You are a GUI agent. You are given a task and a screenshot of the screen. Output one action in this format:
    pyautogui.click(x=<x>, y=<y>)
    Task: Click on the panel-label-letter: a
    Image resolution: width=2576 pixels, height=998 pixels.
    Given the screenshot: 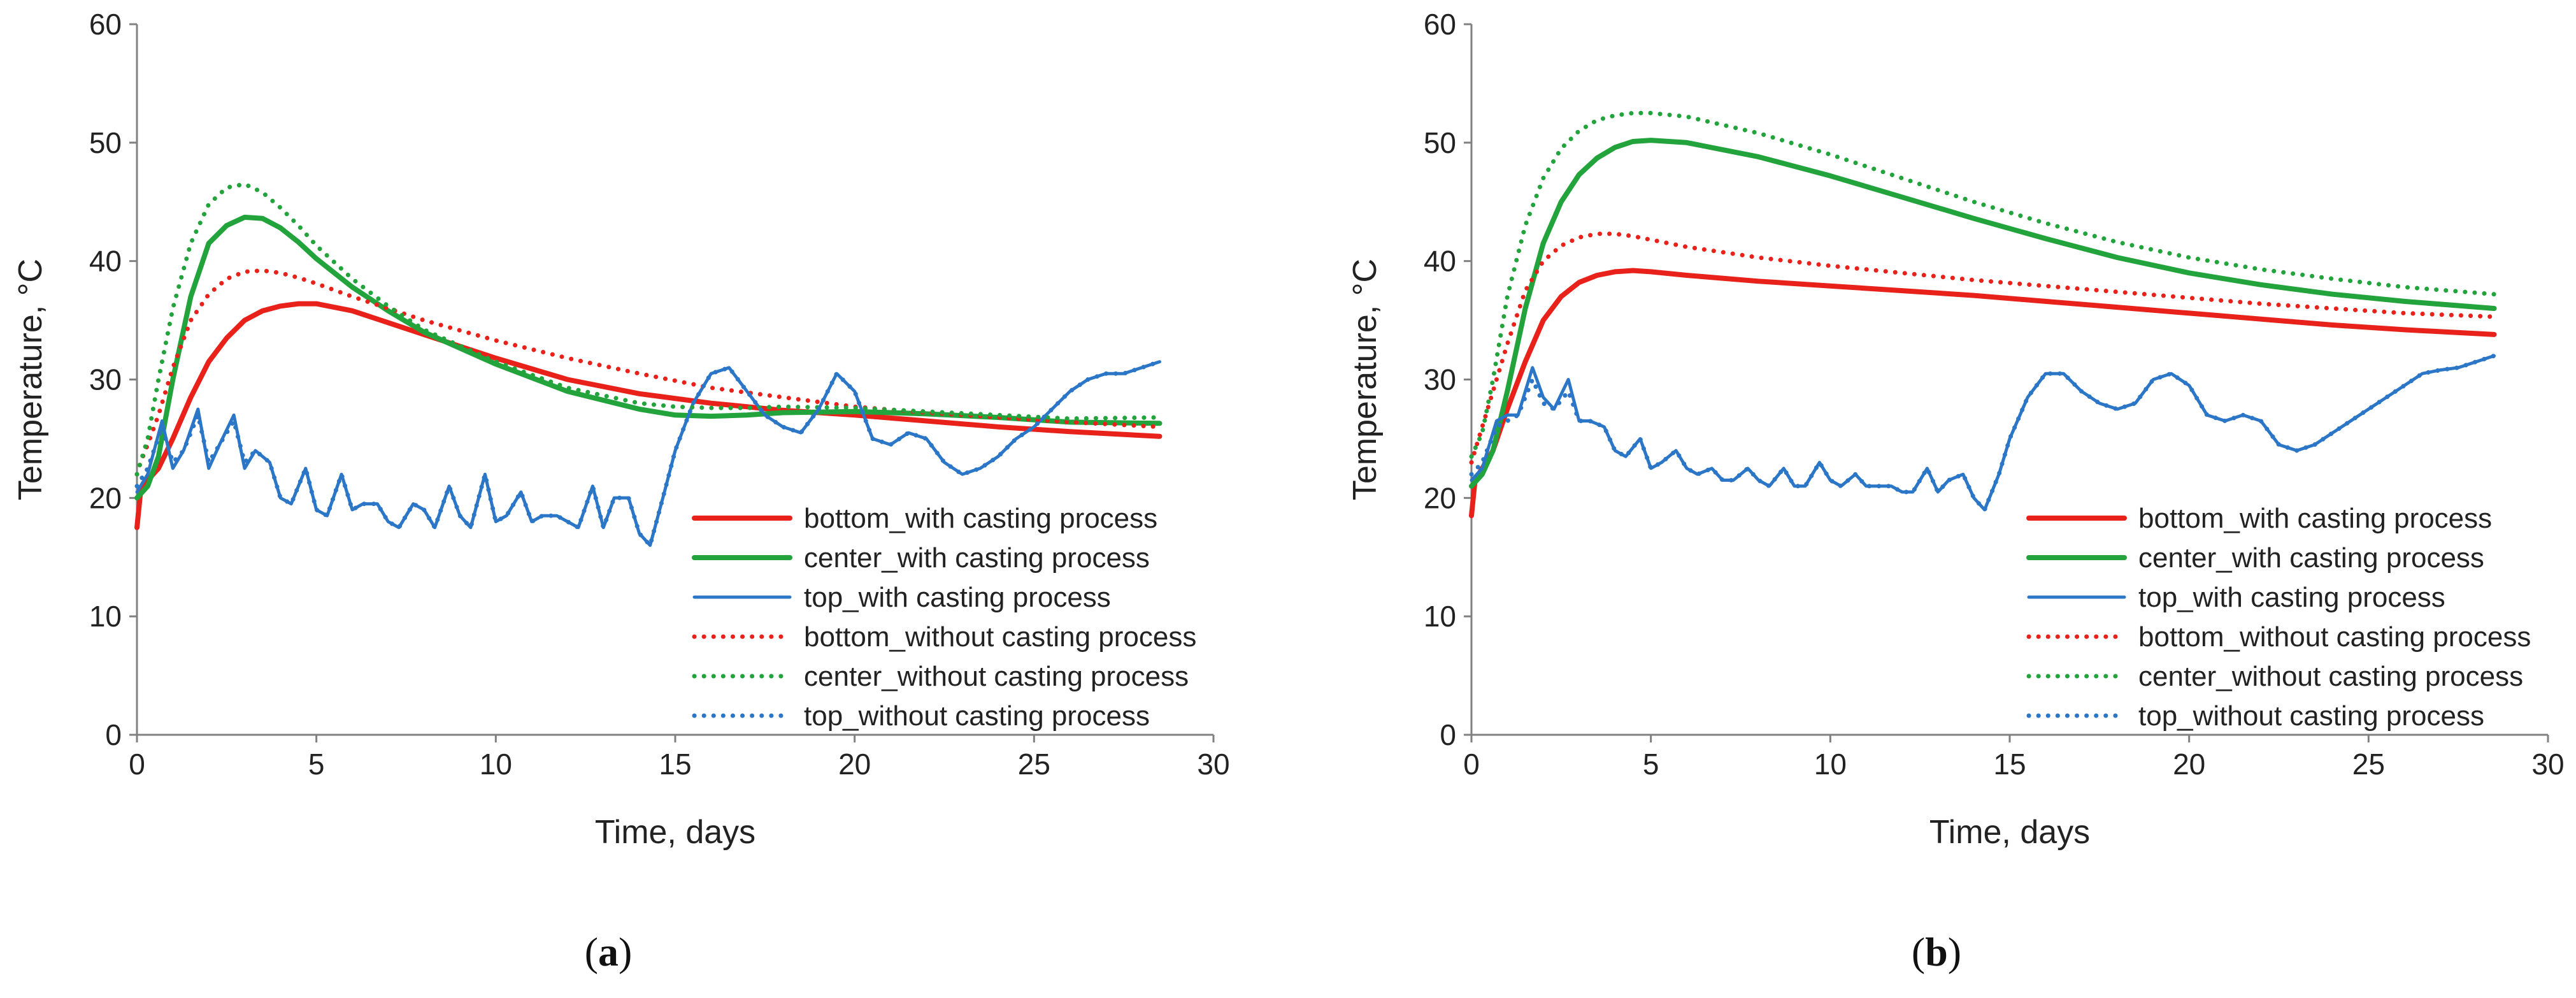 What is the action you would take?
    pyautogui.click(x=608, y=951)
    